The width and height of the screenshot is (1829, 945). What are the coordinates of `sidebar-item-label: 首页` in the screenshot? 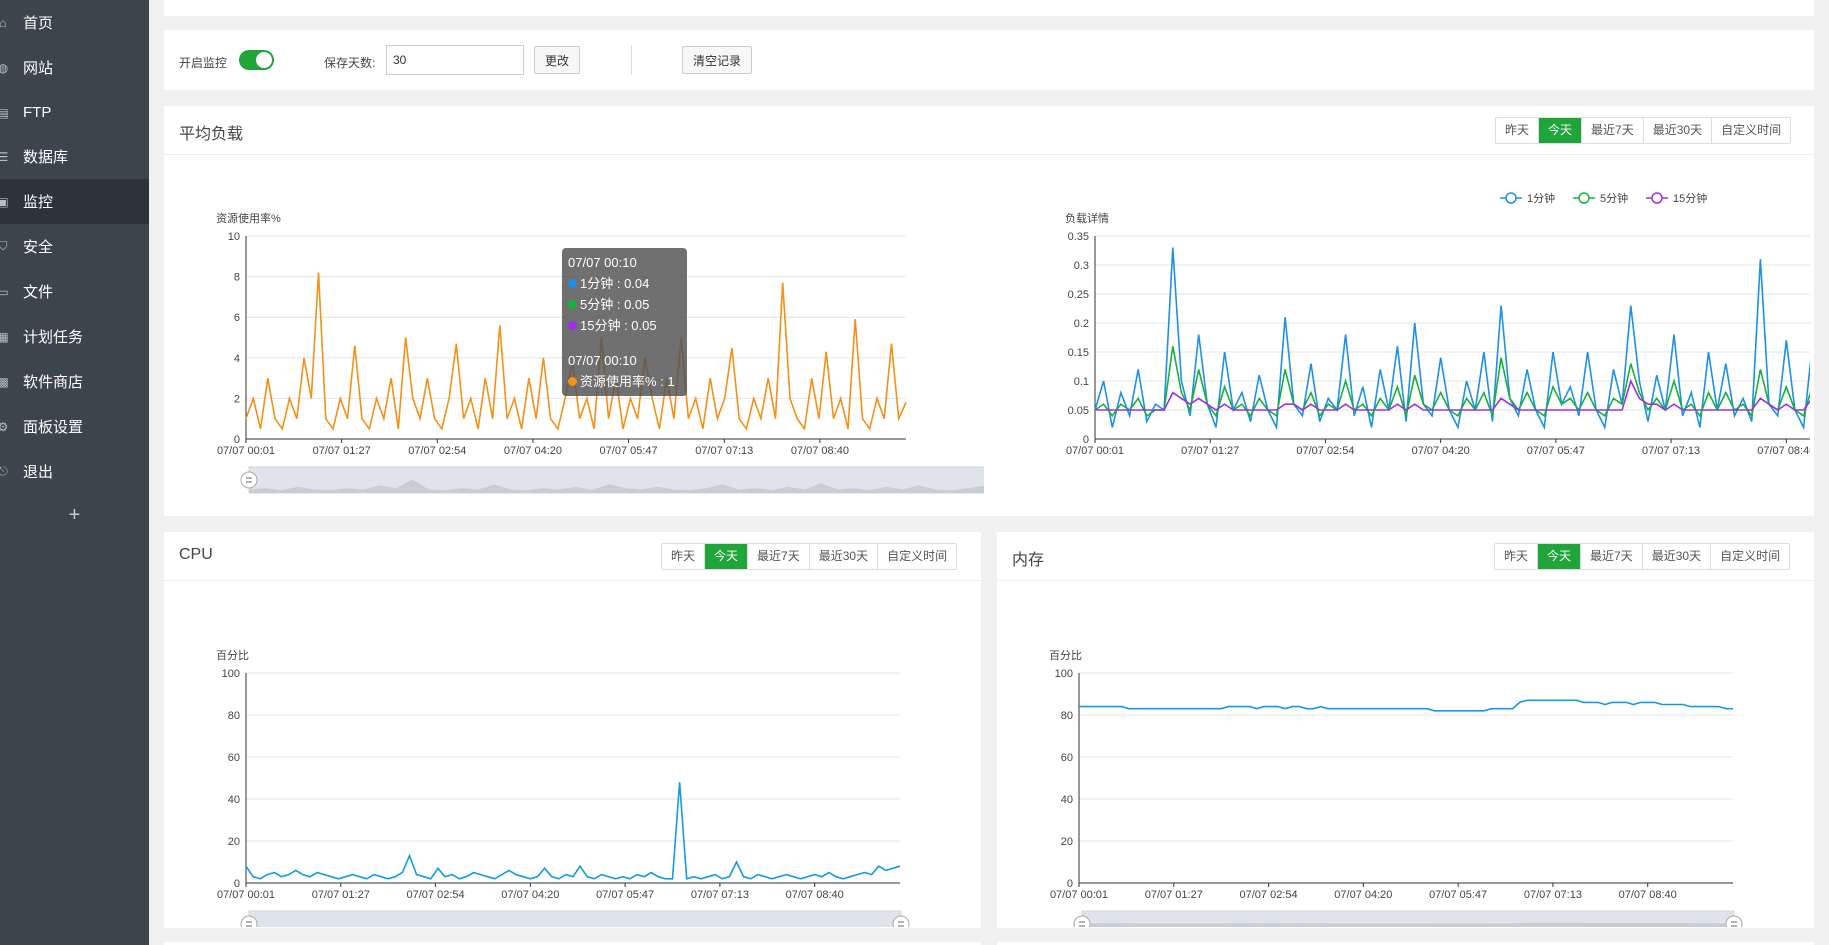 It's located at (38, 23).